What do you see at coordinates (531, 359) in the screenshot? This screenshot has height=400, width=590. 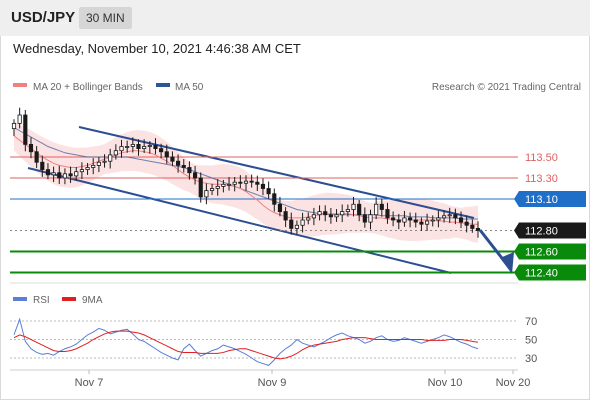 I see `rsi-tick-label: 30` at bounding box center [531, 359].